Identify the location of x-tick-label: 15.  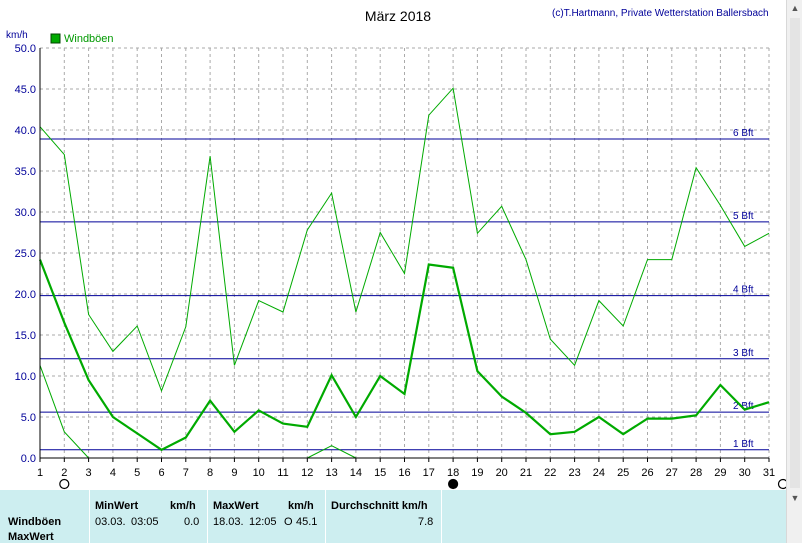
(380, 473).